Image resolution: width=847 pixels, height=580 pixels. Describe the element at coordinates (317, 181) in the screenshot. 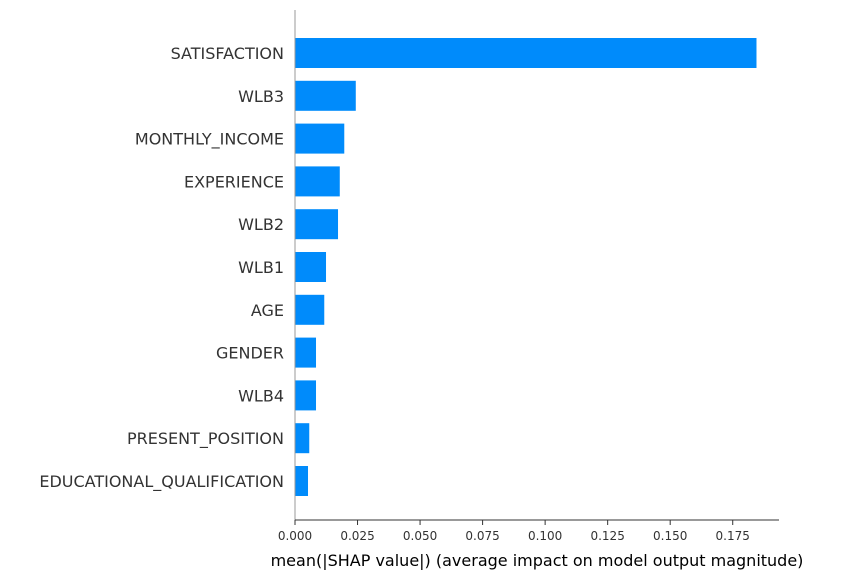

I see `bar-experience` at that location.